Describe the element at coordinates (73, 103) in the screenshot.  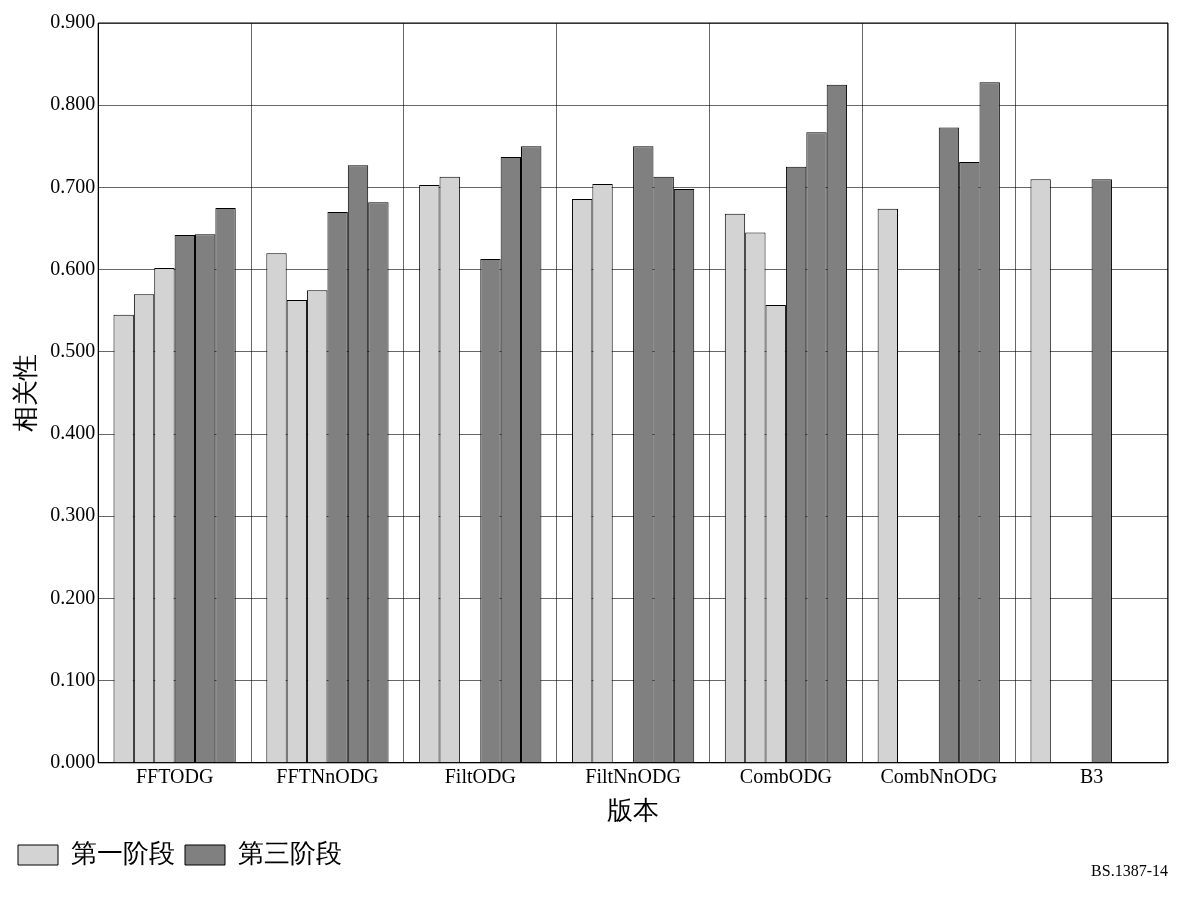
I see `y-tick-label: 0.800` at that location.